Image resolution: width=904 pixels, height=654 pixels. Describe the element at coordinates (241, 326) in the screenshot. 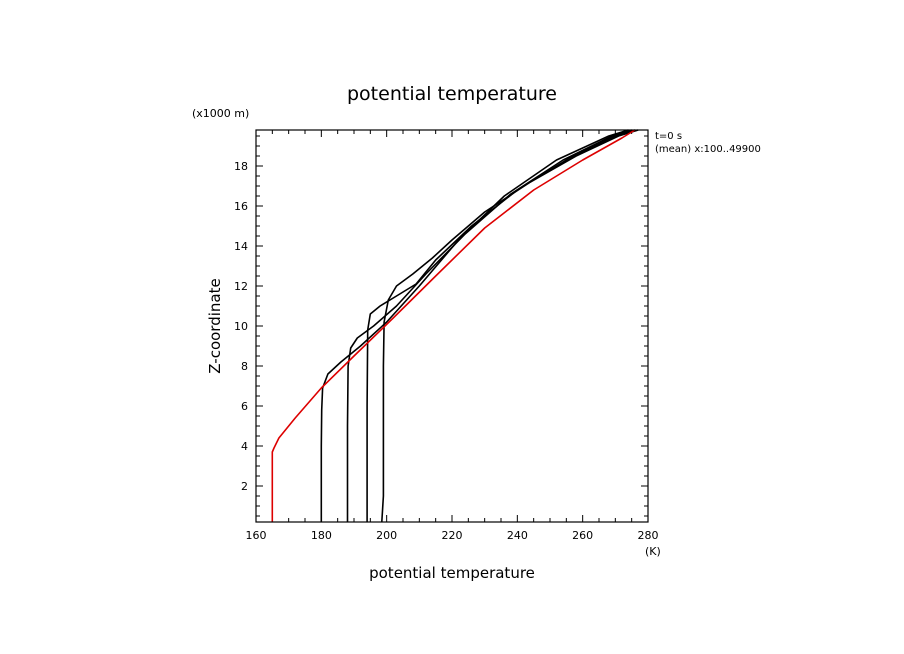

I see `y-tick-label: 10` at that location.